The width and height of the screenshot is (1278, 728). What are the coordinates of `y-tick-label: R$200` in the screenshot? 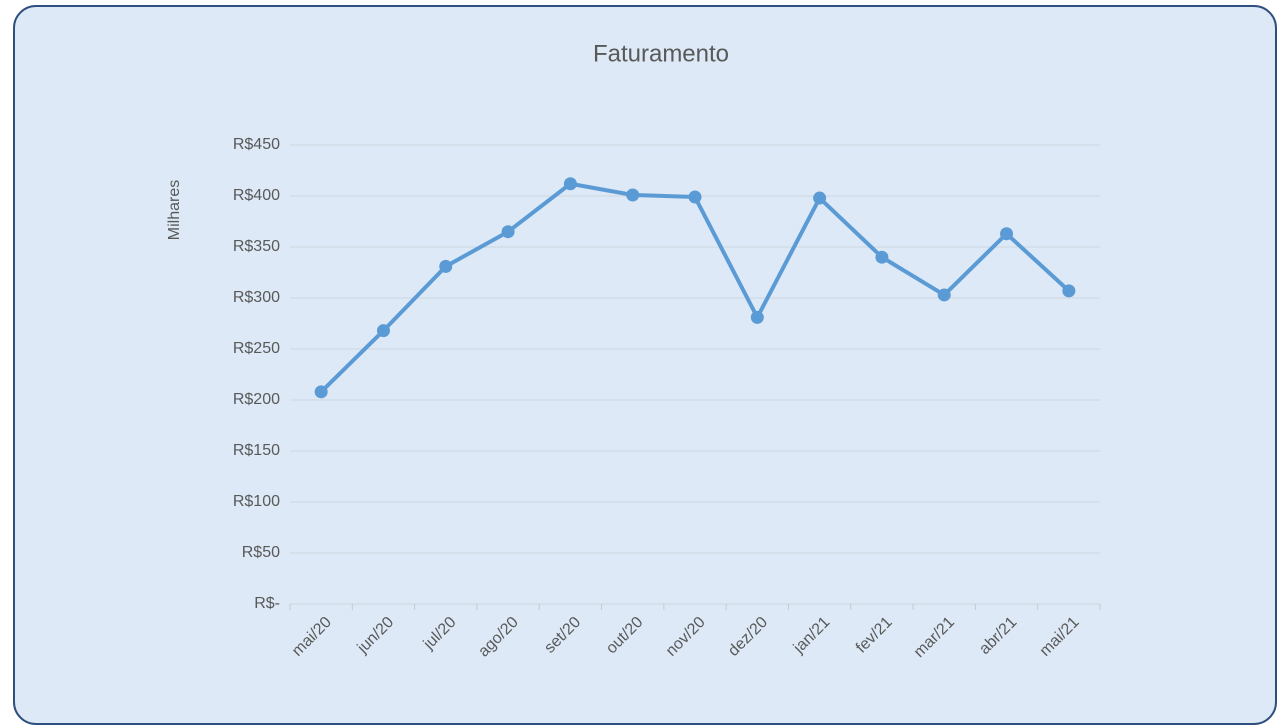 It's located at (256, 399).